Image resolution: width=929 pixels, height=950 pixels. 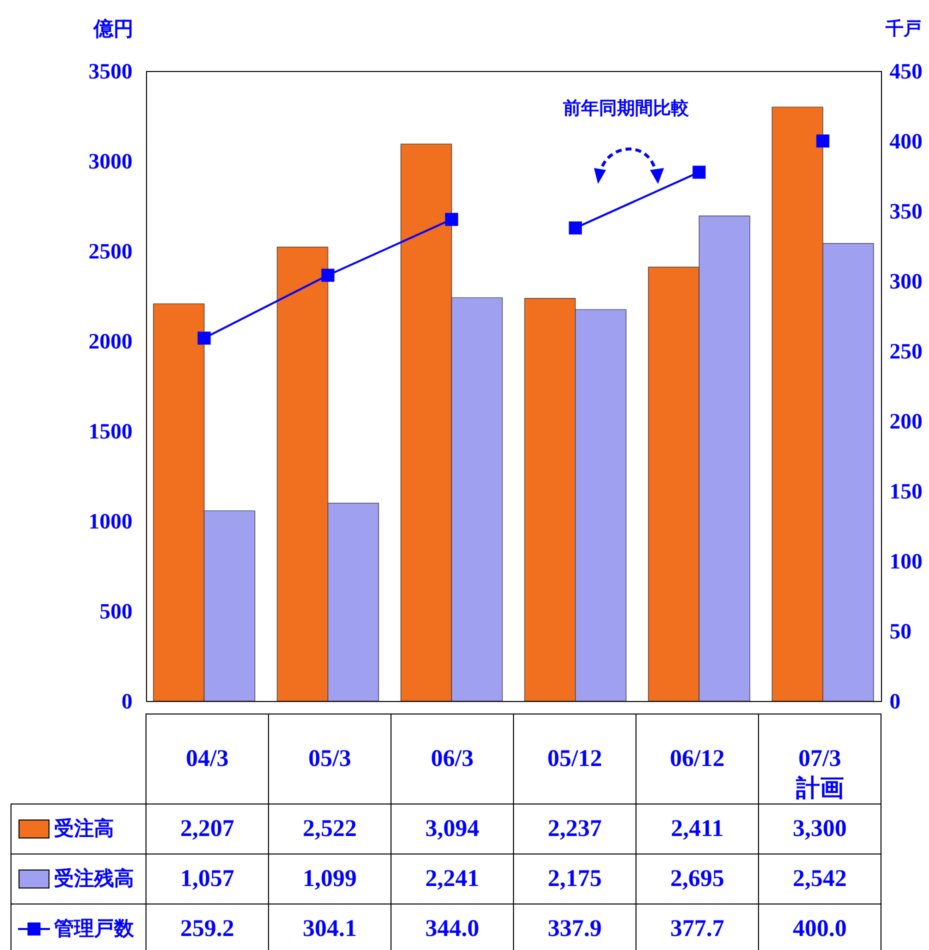 What do you see at coordinates (697, 759) in the screenshot?
I see `x-tick-label: 06/12` at bounding box center [697, 759].